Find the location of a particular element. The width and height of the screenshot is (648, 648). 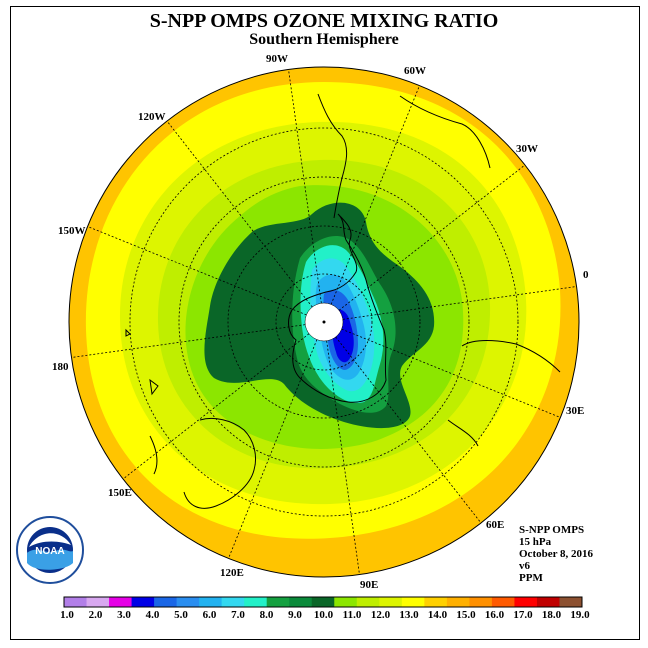

info-units: PPM is located at coordinates (531, 578).